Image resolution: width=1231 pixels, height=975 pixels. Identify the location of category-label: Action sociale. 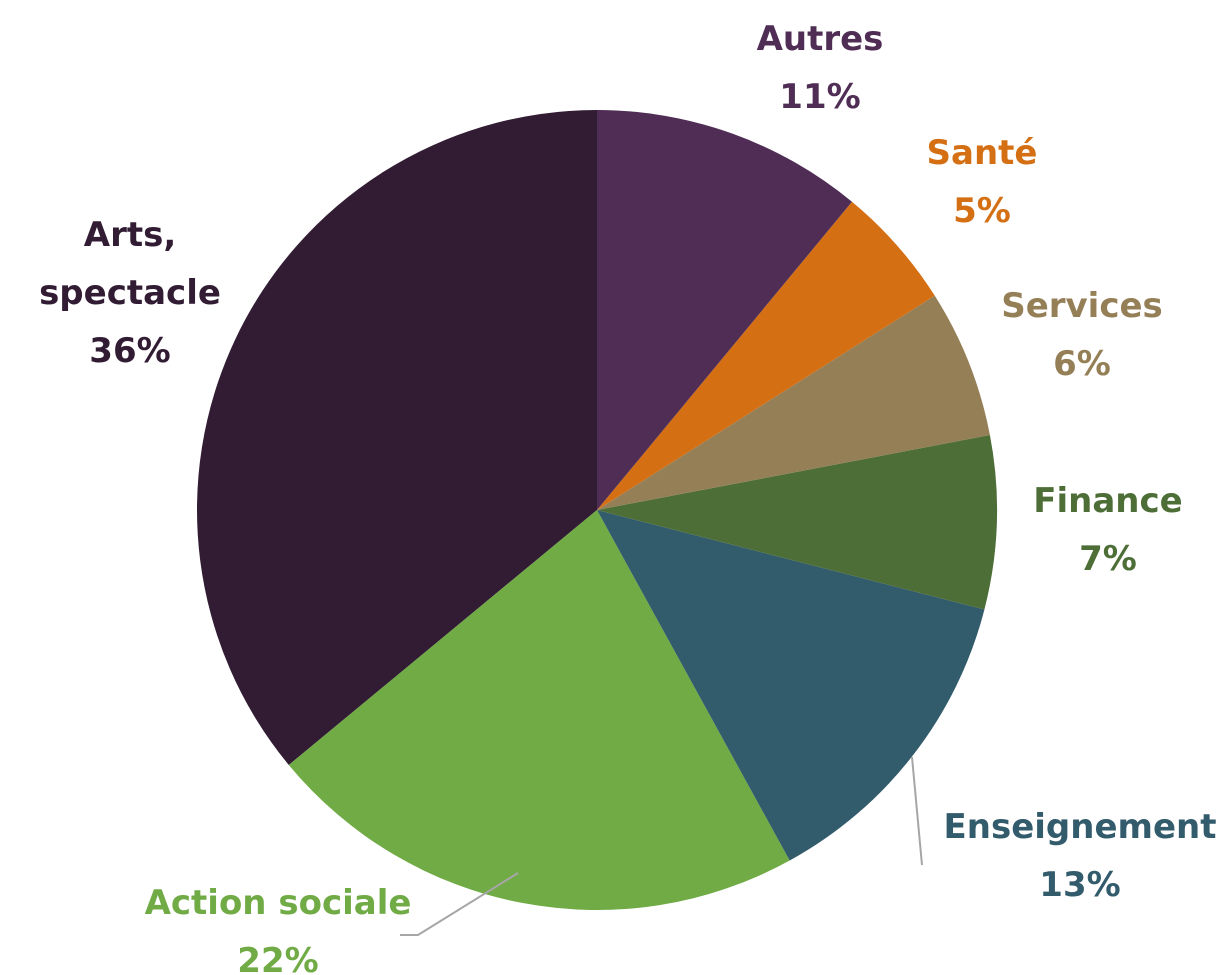
(278, 903).